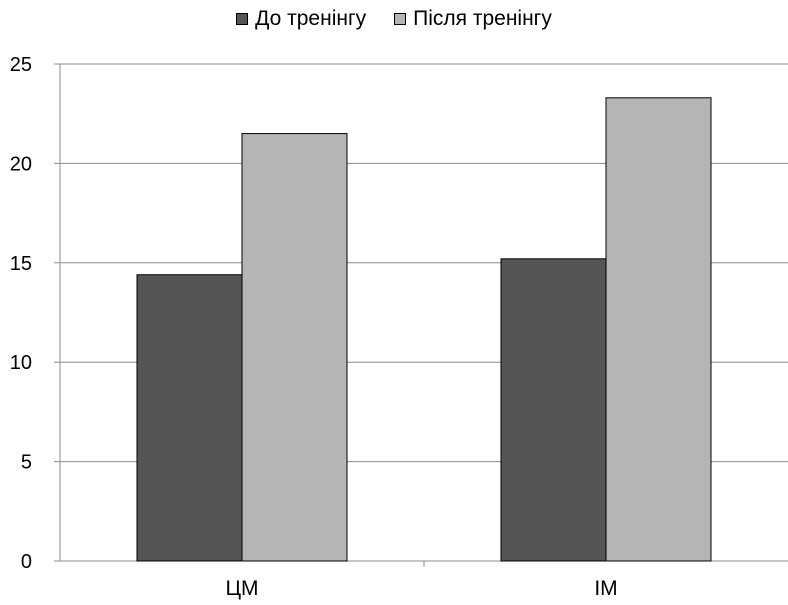 This screenshot has height=605, width=788. Describe the element at coordinates (400, 19) in the screenshot. I see `legend-swatch-after` at that location.